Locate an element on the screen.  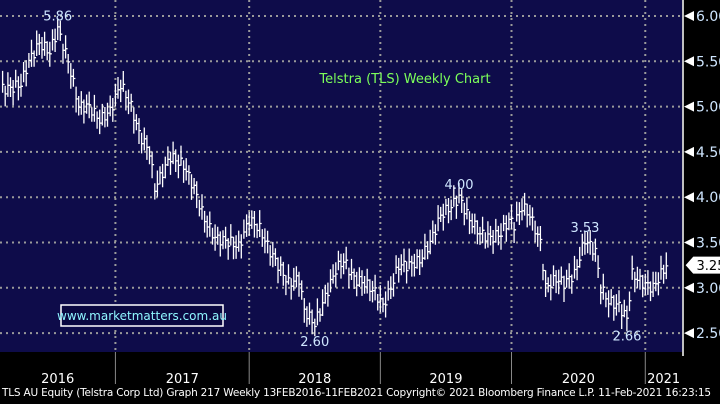
y-tick-label: 5.50 is located at coordinates (708, 62).